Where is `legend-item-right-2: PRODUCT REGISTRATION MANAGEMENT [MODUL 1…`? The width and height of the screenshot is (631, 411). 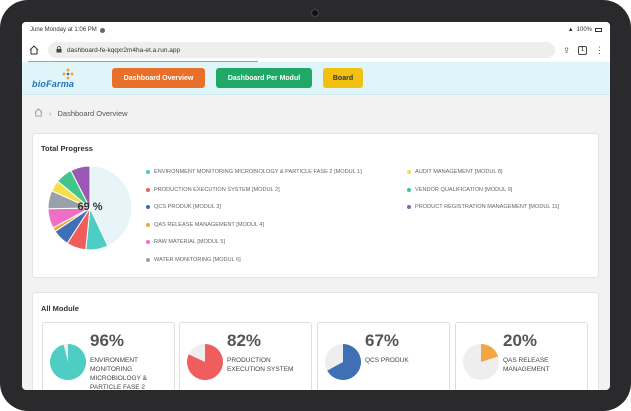
legend-item-right-2: PRODUCT REGISTRATION MANAGEMENT [MODUL 1… is located at coordinates (483, 207).